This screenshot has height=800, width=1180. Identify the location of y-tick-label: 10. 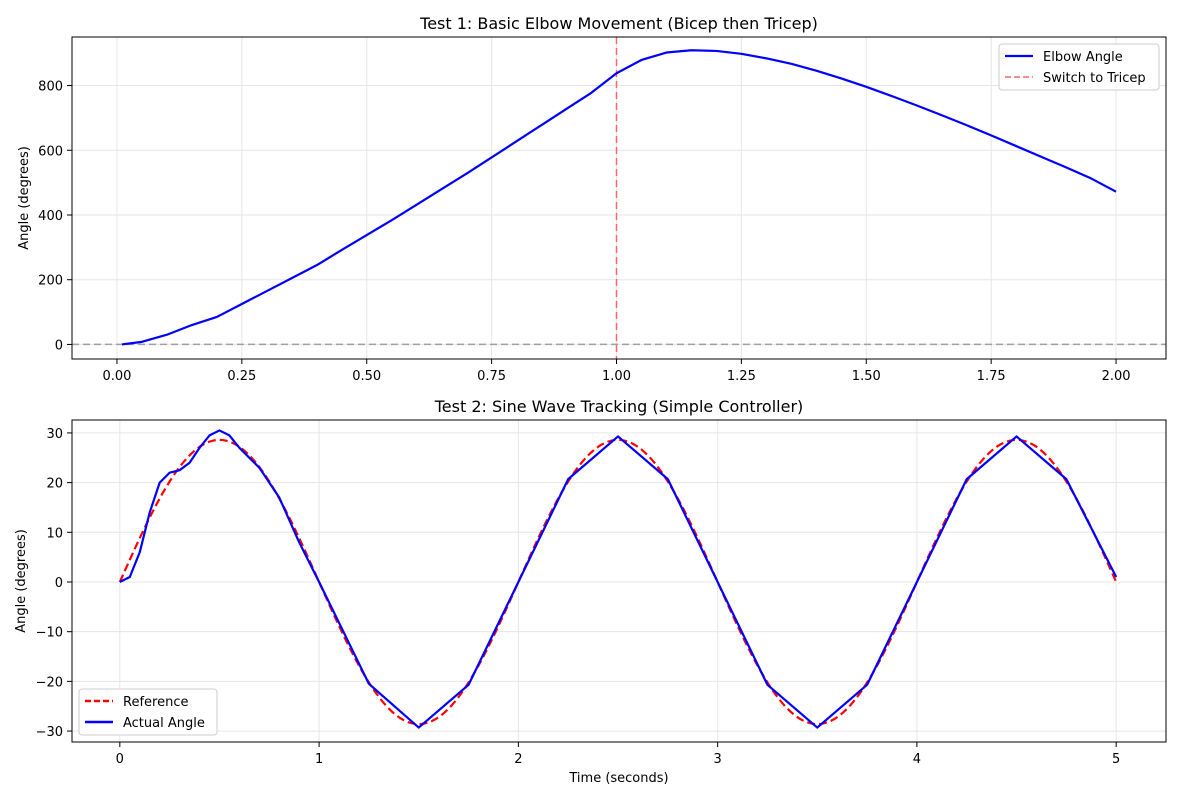
(54, 533).